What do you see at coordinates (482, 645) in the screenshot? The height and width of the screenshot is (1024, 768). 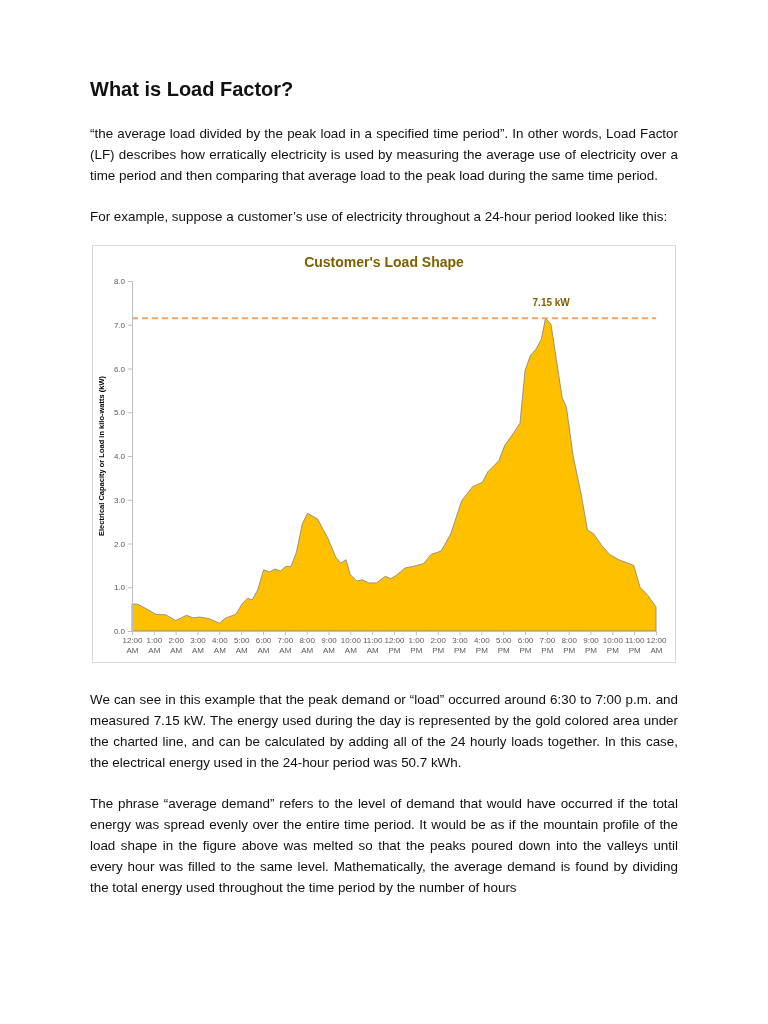 I see `x-tick-label: 4:00 PM` at bounding box center [482, 645].